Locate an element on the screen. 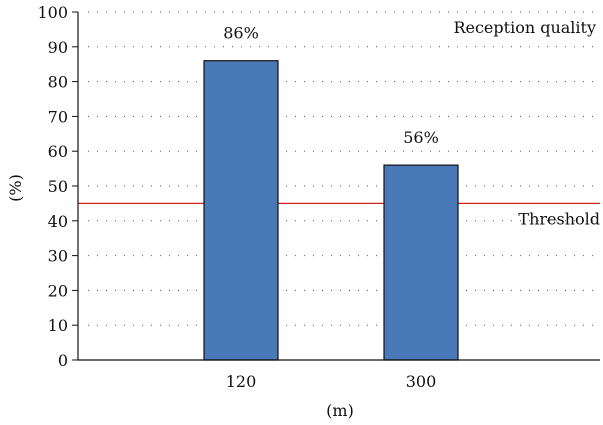 This screenshot has width=603, height=425. y-tick-label: 90 is located at coordinates (58, 47).